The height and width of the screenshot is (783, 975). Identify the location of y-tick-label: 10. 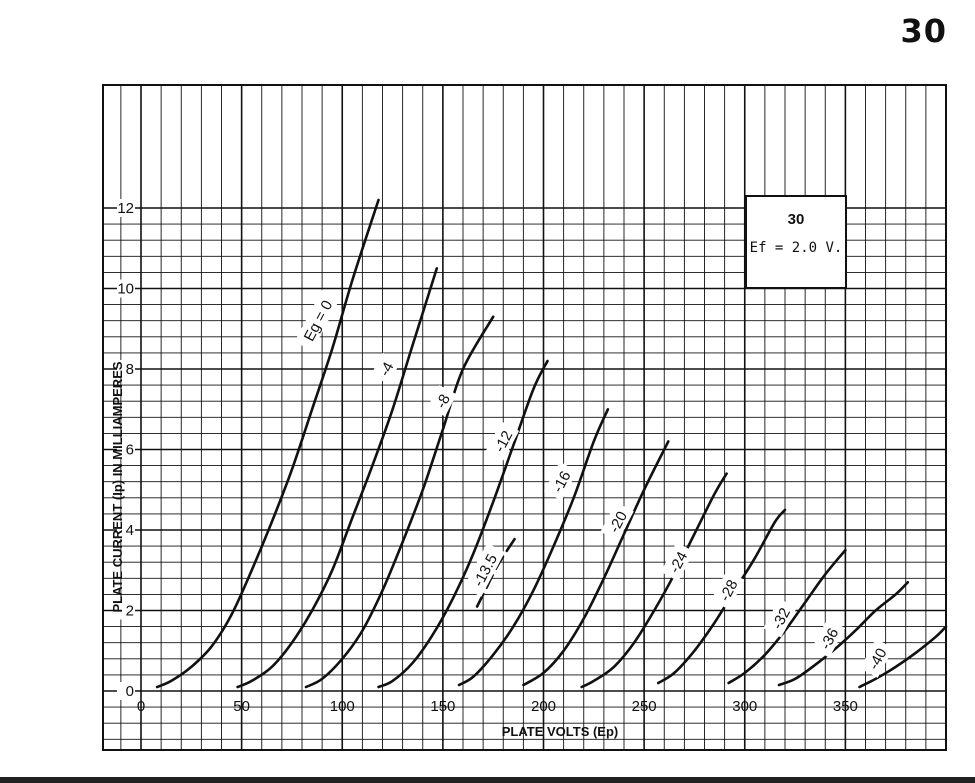
(125, 289).